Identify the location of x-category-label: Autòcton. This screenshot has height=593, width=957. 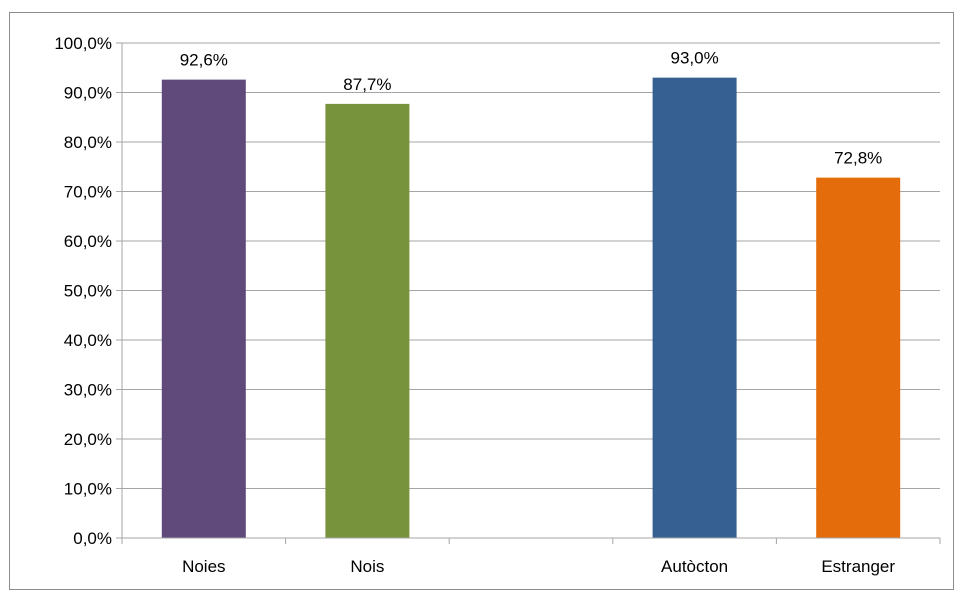
(694, 566).